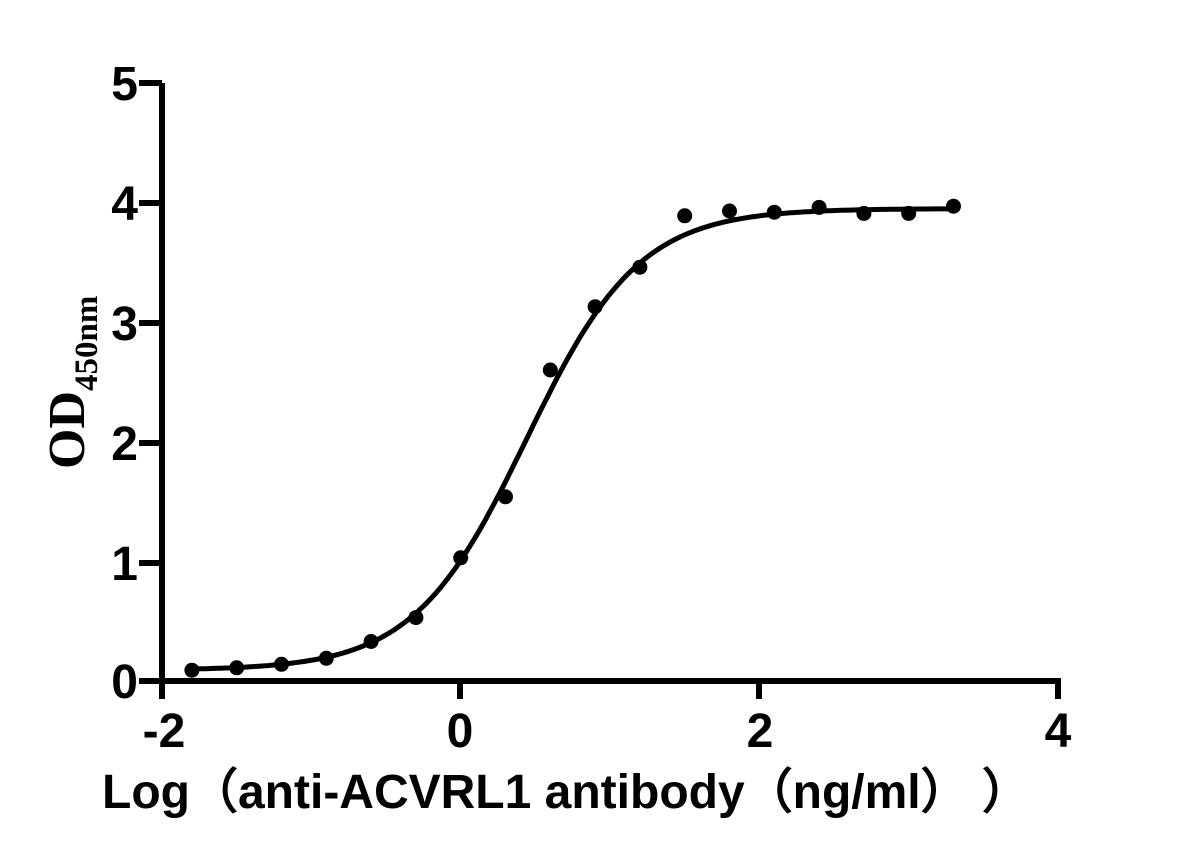 The width and height of the screenshot is (1194, 863). What do you see at coordinates (124, 383) in the screenshot?
I see `y-tick-labels: 0 1 2 3 4 5` at bounding box center [124, 383].